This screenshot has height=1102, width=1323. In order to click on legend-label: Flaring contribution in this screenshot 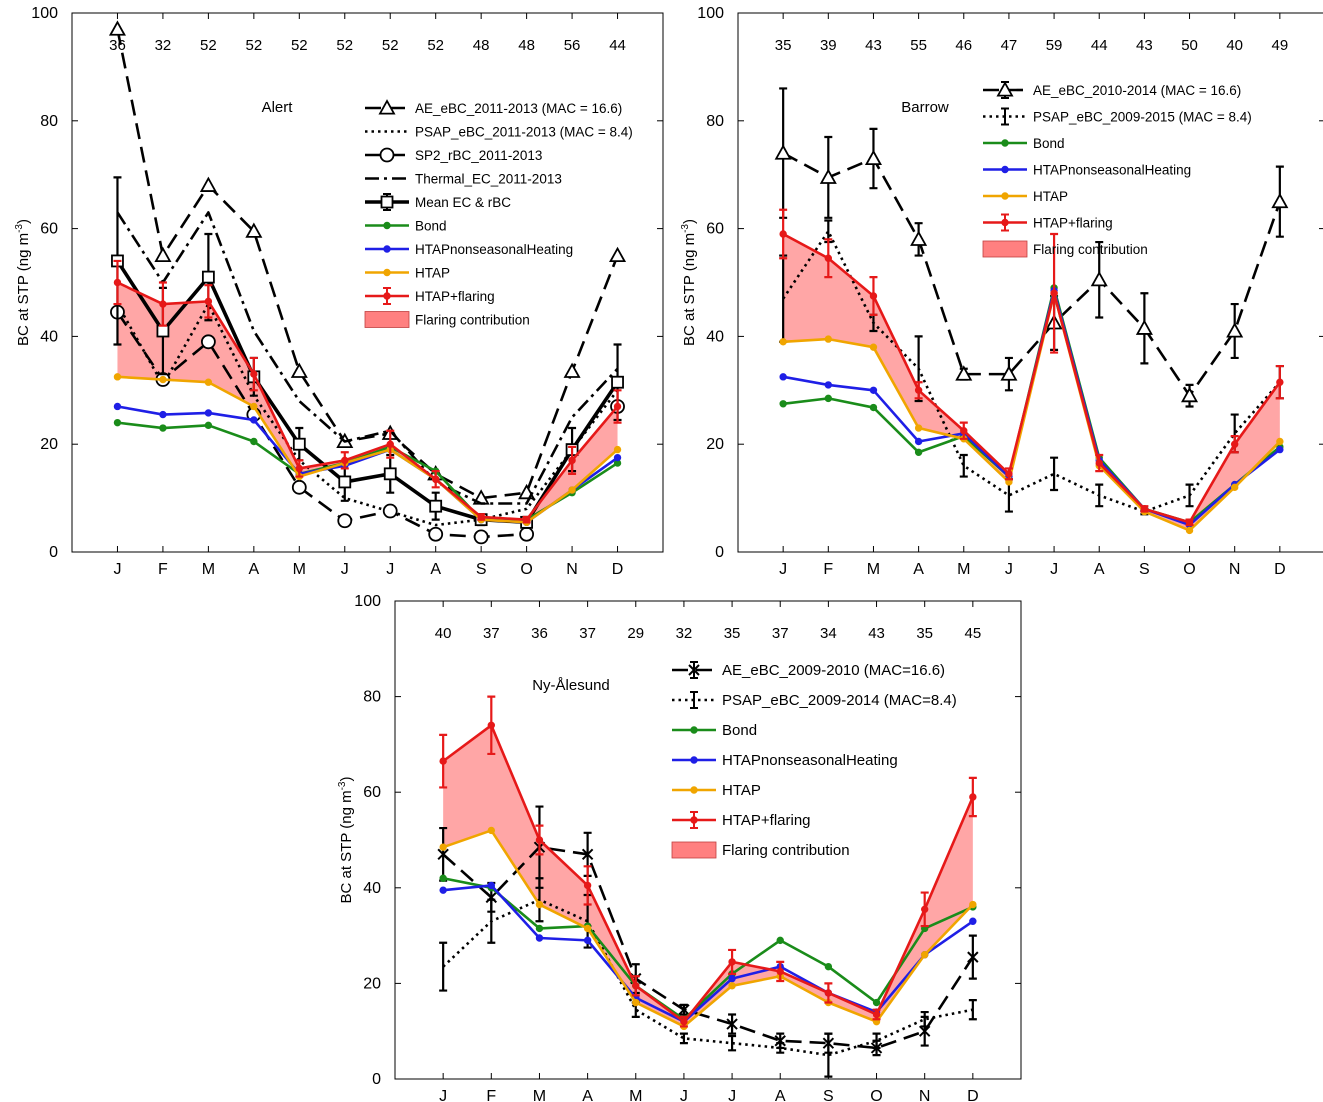, I will do `click(786, 850)`.